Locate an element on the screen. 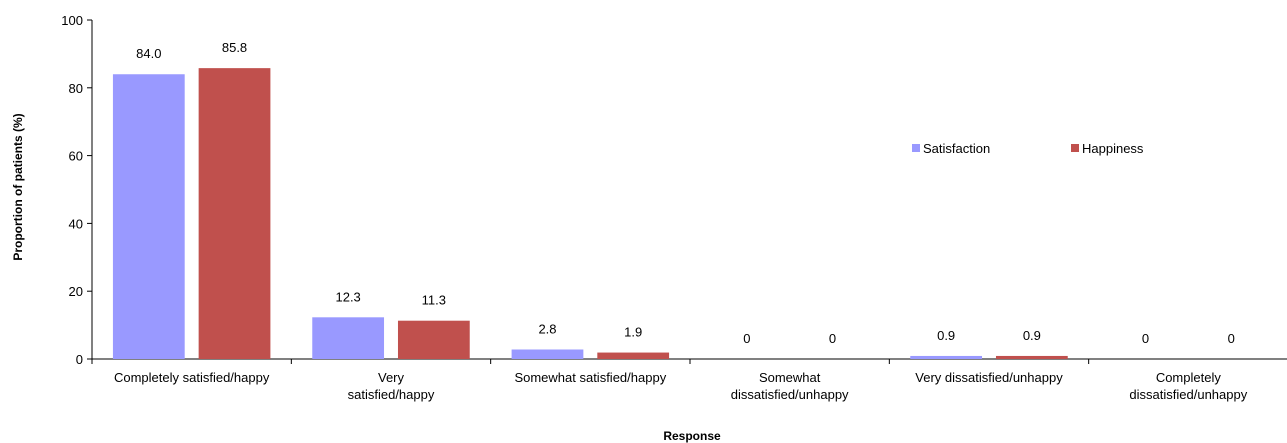 Image resolution: width=1287 pixels, height=443 pixels. y-tick-label: 20 is located at coordinates (76, 291).